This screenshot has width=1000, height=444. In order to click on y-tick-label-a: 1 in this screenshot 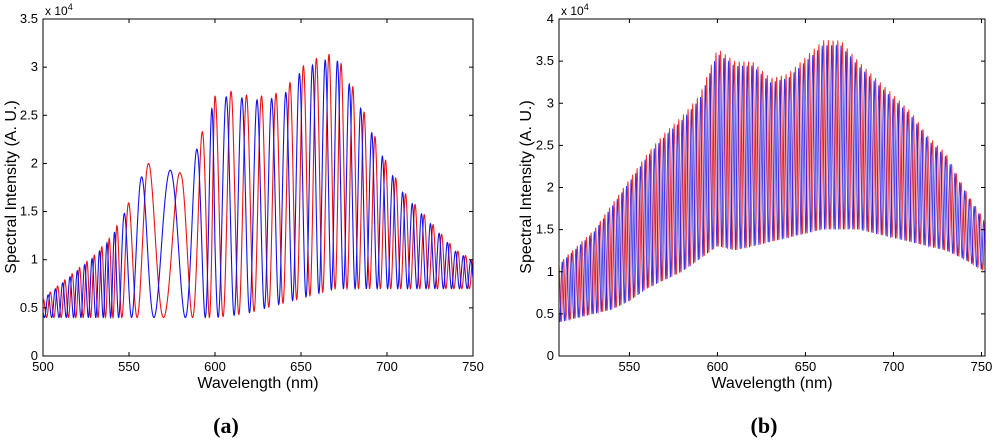, I will do `click(34, 259)`.